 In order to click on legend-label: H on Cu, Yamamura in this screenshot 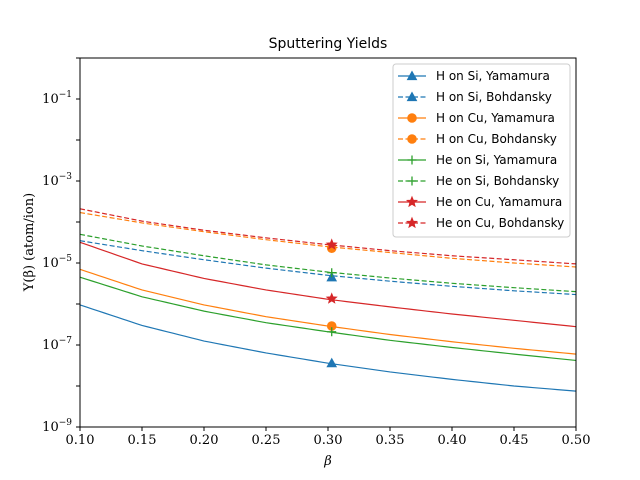, I will do `click(495, 118)`.